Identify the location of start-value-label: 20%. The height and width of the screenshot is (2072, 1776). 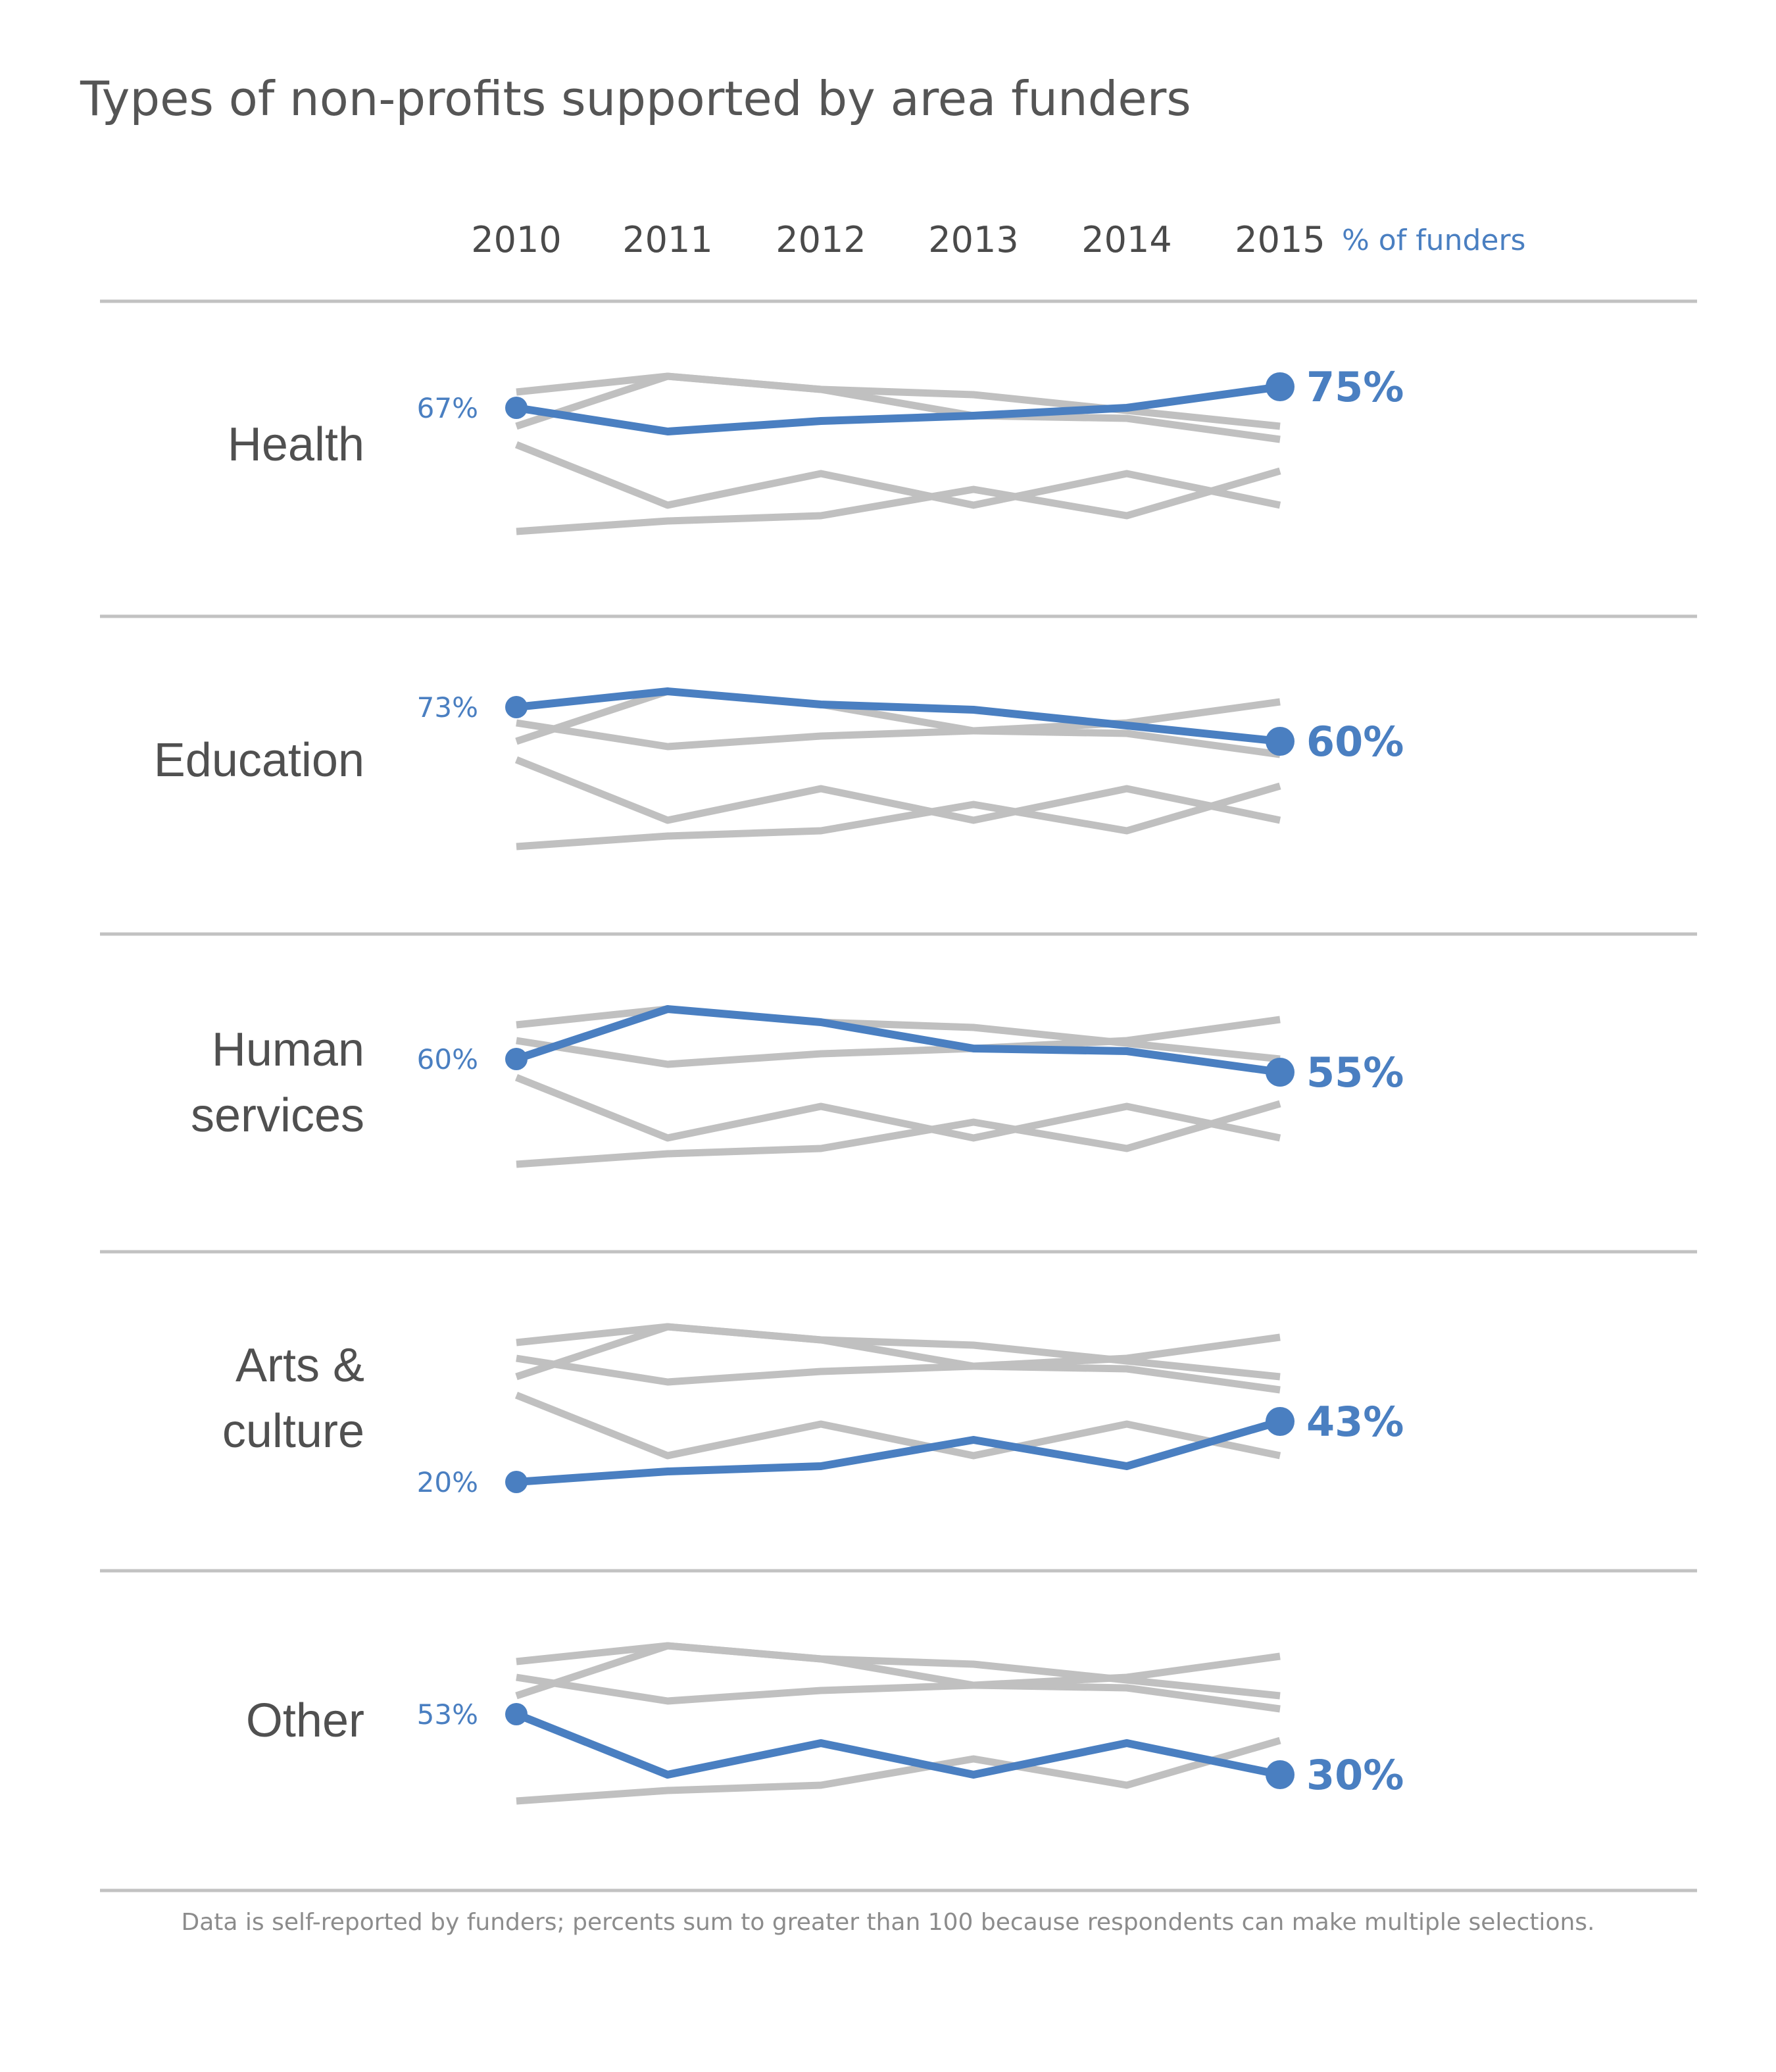
(447, 1482).